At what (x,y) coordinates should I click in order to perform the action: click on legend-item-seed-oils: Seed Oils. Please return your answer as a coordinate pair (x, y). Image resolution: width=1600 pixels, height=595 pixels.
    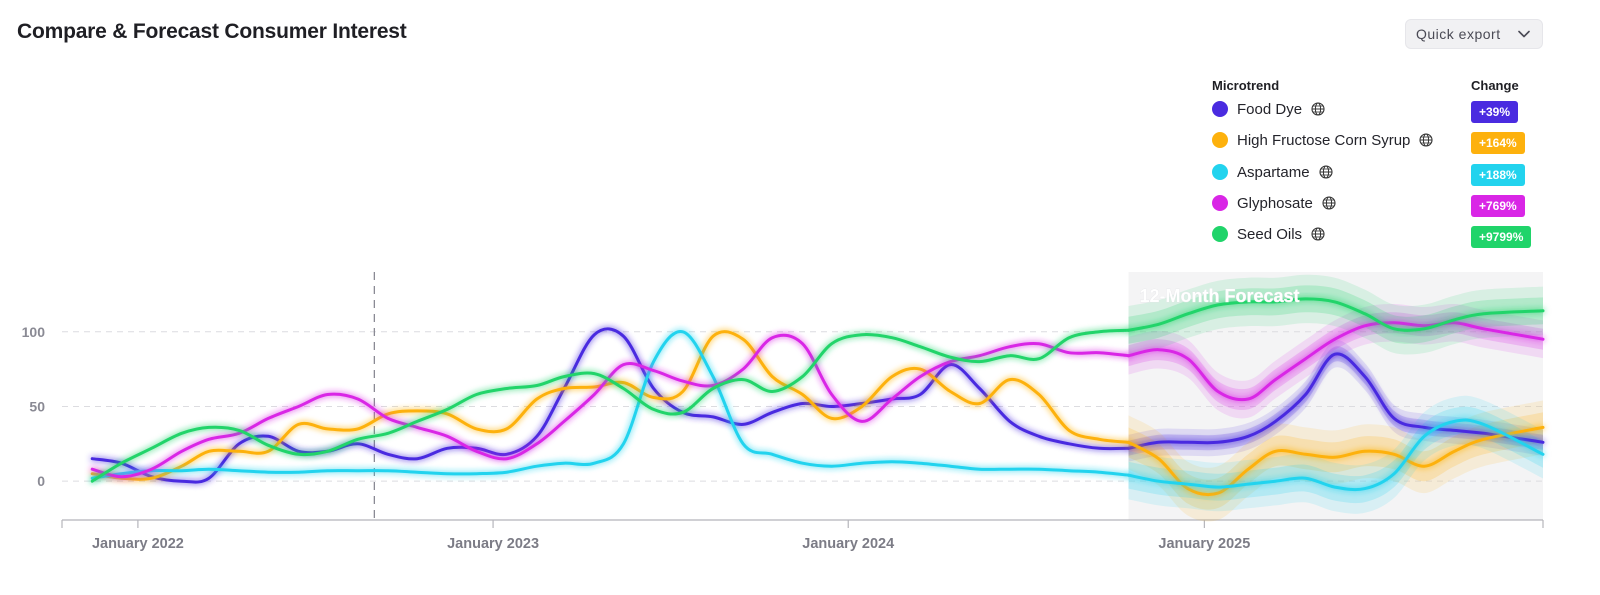
    Looking at the image, I should click on (1268, 234).